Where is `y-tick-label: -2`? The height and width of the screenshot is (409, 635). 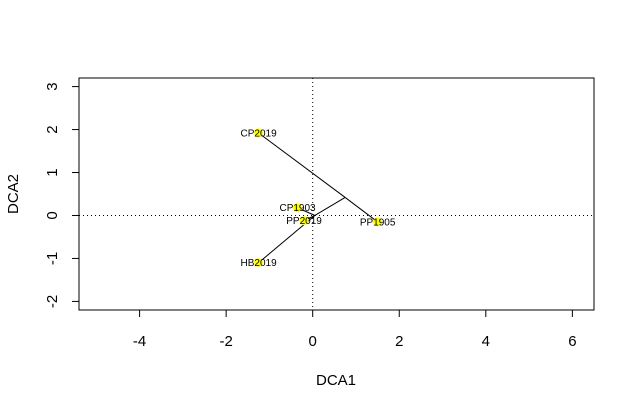 y-tick-label: -2 is located at coordinates (52, 301).